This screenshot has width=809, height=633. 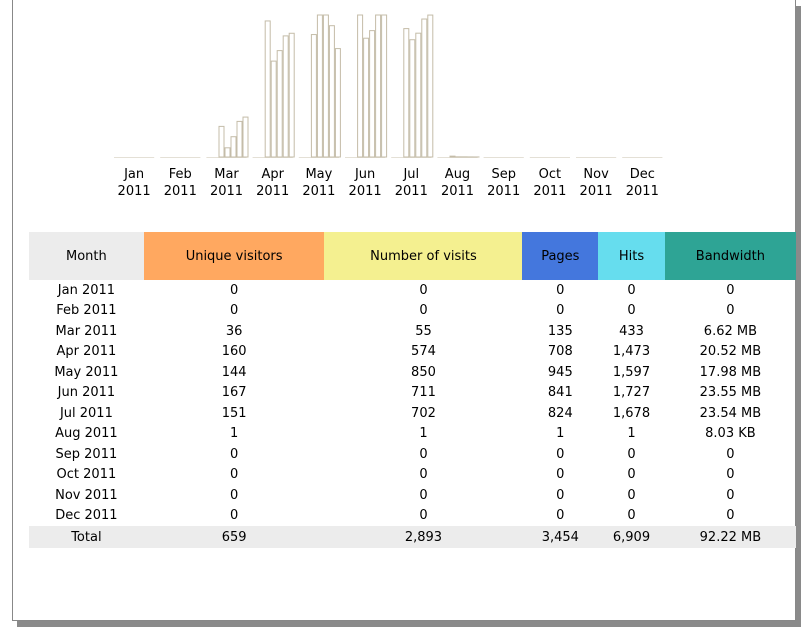 I want to click on column-header: Hits, so click(x=631, y=256).